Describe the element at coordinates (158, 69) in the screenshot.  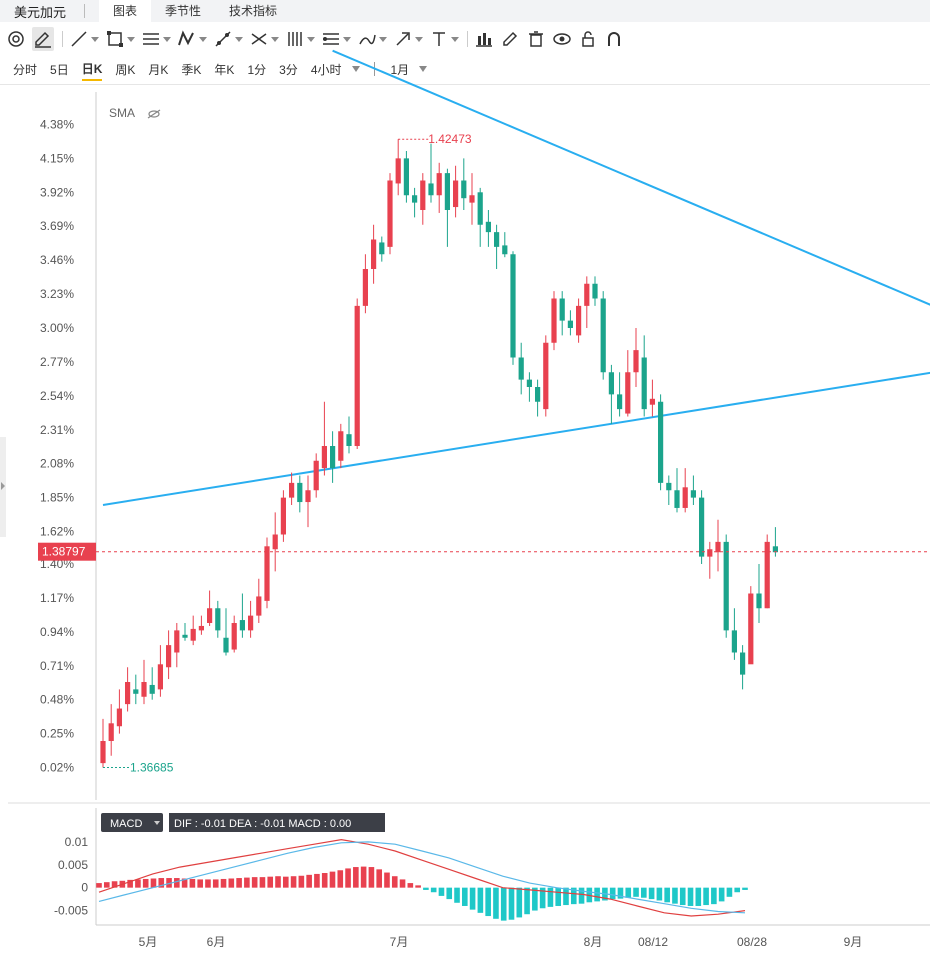
I see `period-monthly: 月K` at that location.